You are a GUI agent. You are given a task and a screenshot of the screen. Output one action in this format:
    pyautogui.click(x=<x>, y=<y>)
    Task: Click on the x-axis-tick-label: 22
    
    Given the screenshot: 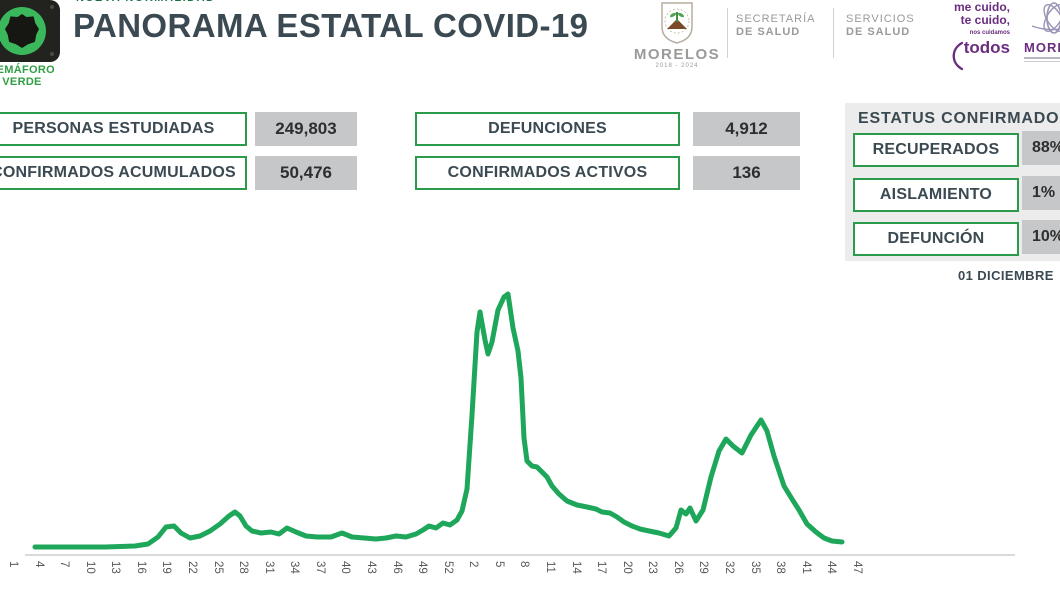 What is the action you would take?
    pyautogui.click(x=191, y=567)
    